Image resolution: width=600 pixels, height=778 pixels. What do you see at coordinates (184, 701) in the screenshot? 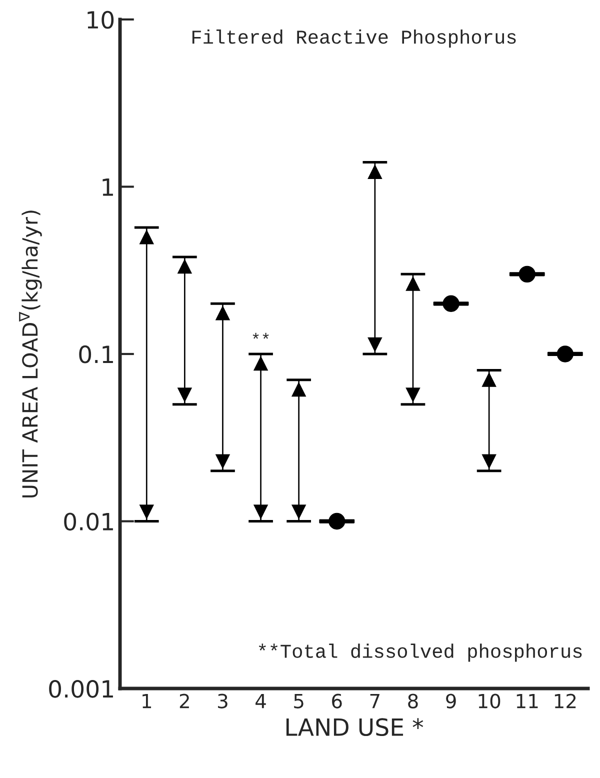
I see `x-tick-label: 2` at bounding box center [184, 701].